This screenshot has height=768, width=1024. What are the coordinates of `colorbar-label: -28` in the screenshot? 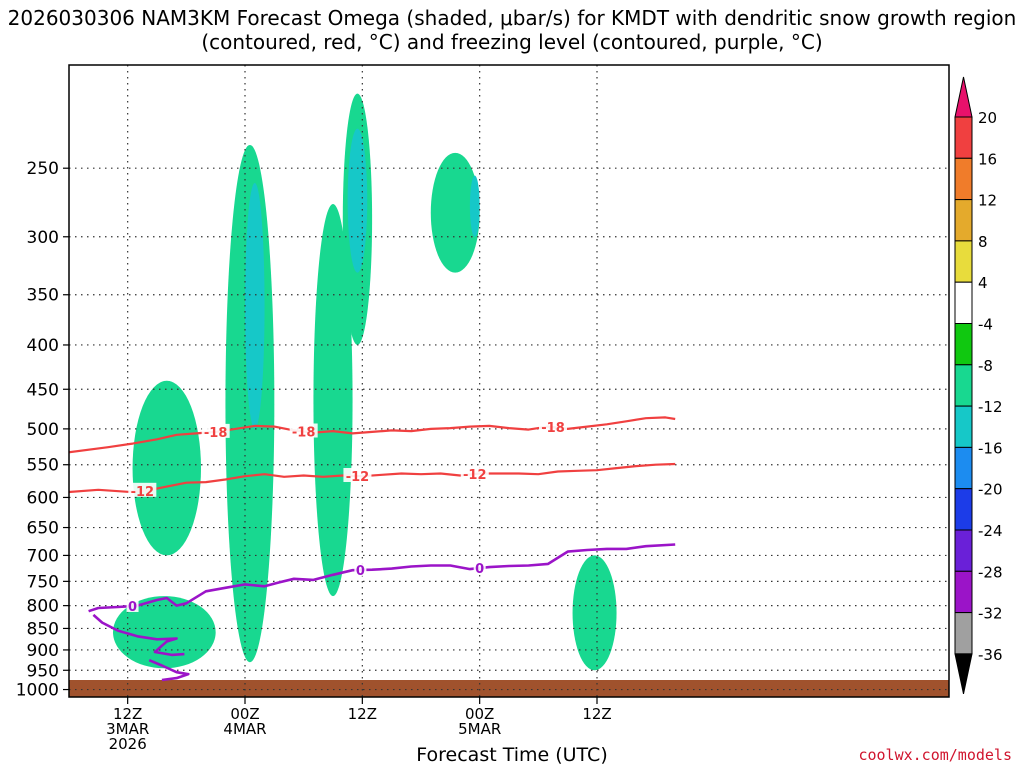 It's located at (990, 572).